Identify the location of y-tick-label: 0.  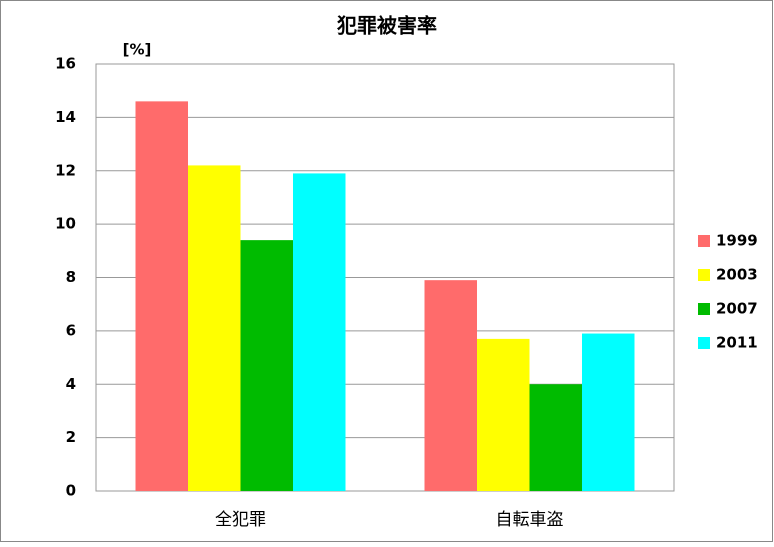
(71, 491).